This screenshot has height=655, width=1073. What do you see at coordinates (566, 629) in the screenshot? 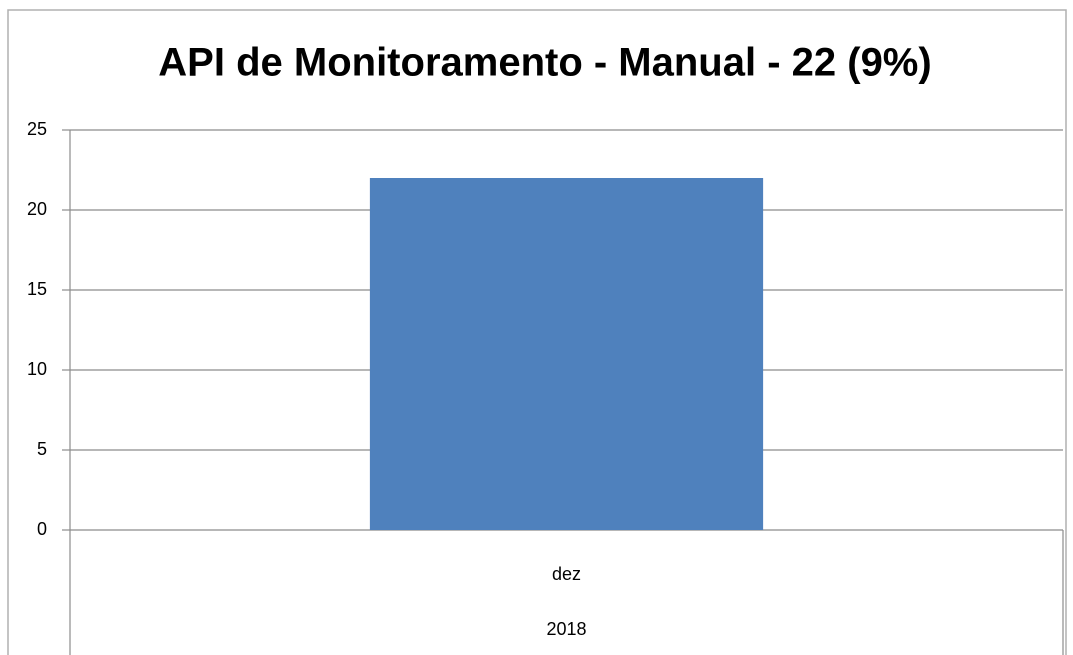
I see `x-group-label: 2018` at bounding box center [566, 629].